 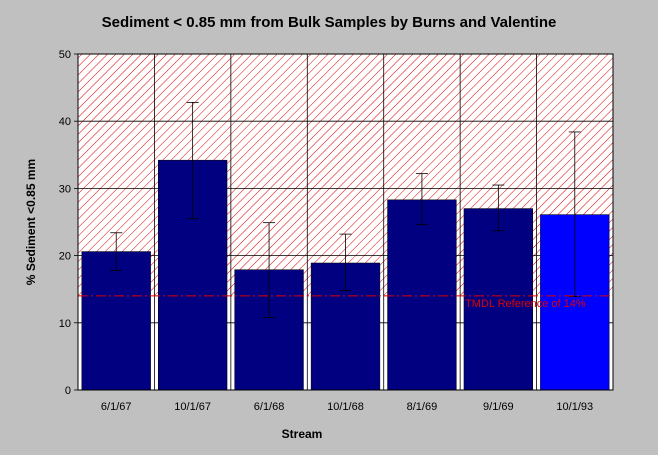 I want to click on y-tick-label: 0, so click(x=68, y=391).